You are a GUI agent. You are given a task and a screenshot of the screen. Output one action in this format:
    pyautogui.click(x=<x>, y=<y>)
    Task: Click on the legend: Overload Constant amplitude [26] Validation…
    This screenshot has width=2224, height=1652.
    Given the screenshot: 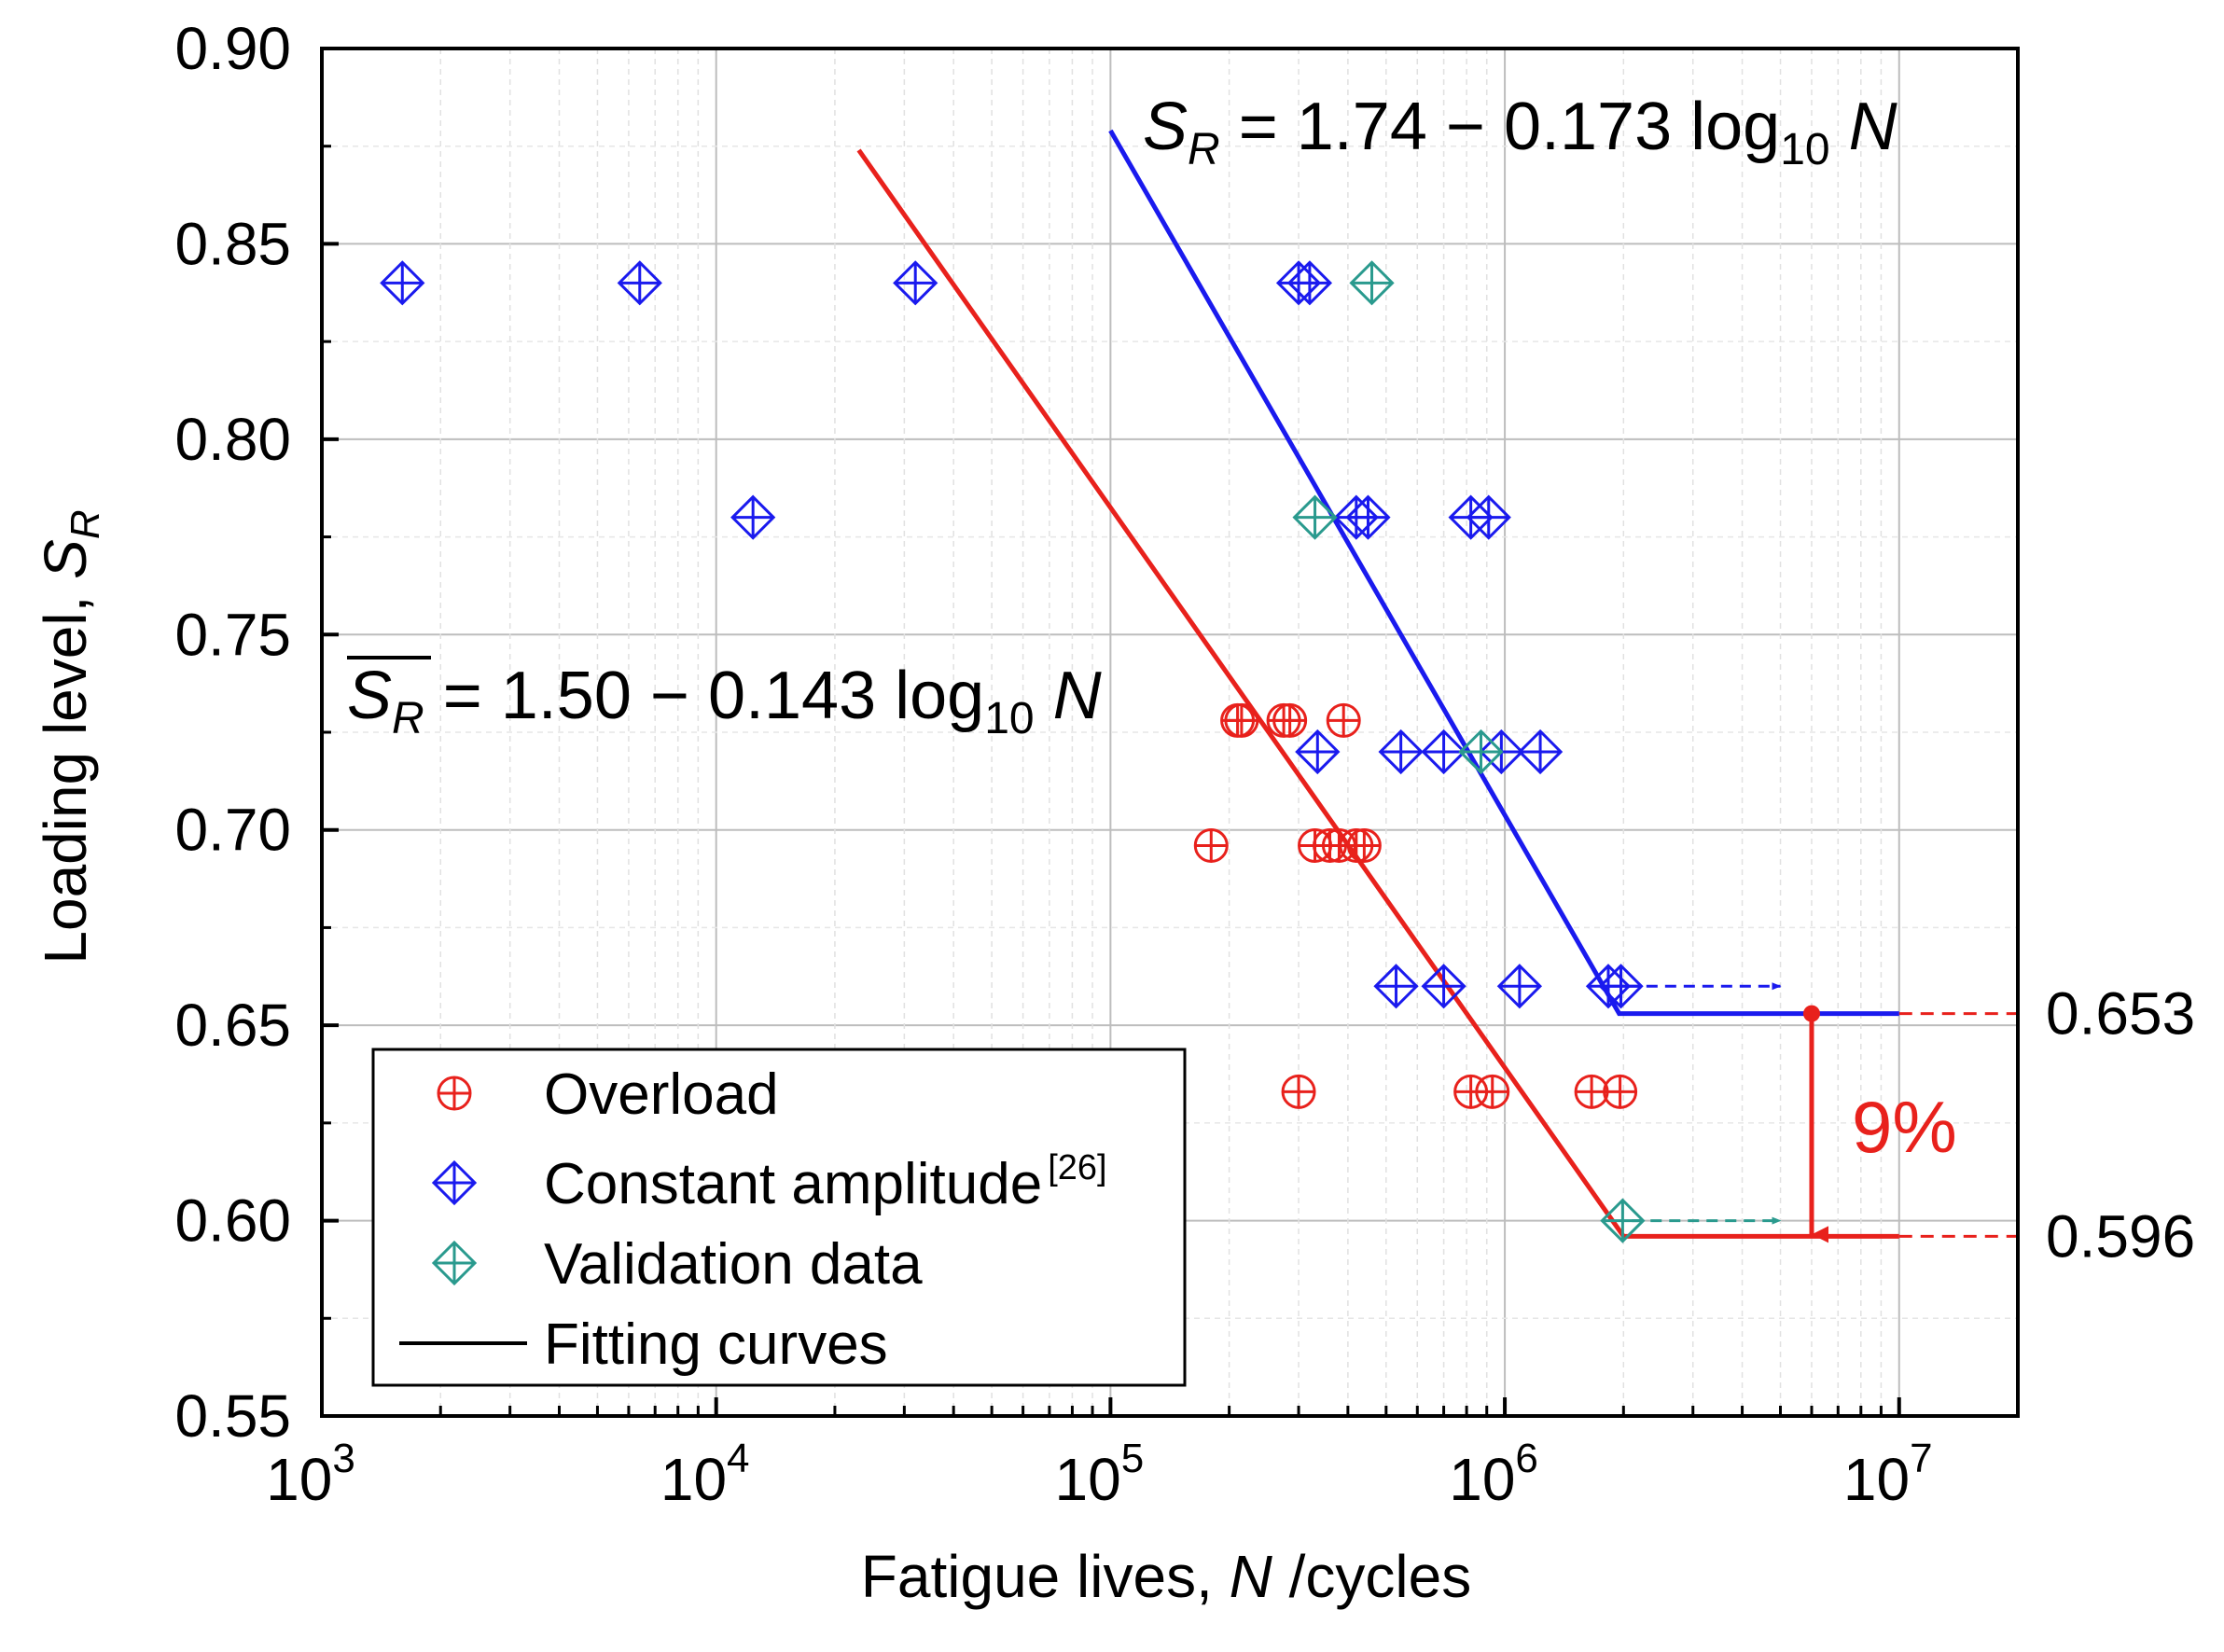 What is the action you would take?
    pyautogui.click(x=779, y=1217)
    